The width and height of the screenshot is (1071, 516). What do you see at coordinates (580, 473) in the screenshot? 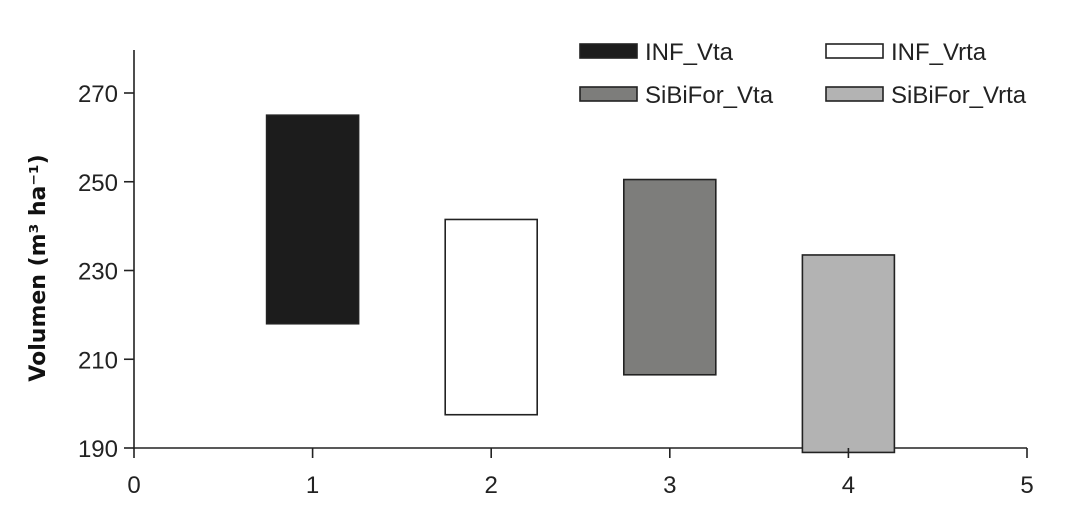
I see `x-axis-ticks: 0 1 2 3 4 5` at bounding box center [580, 473].